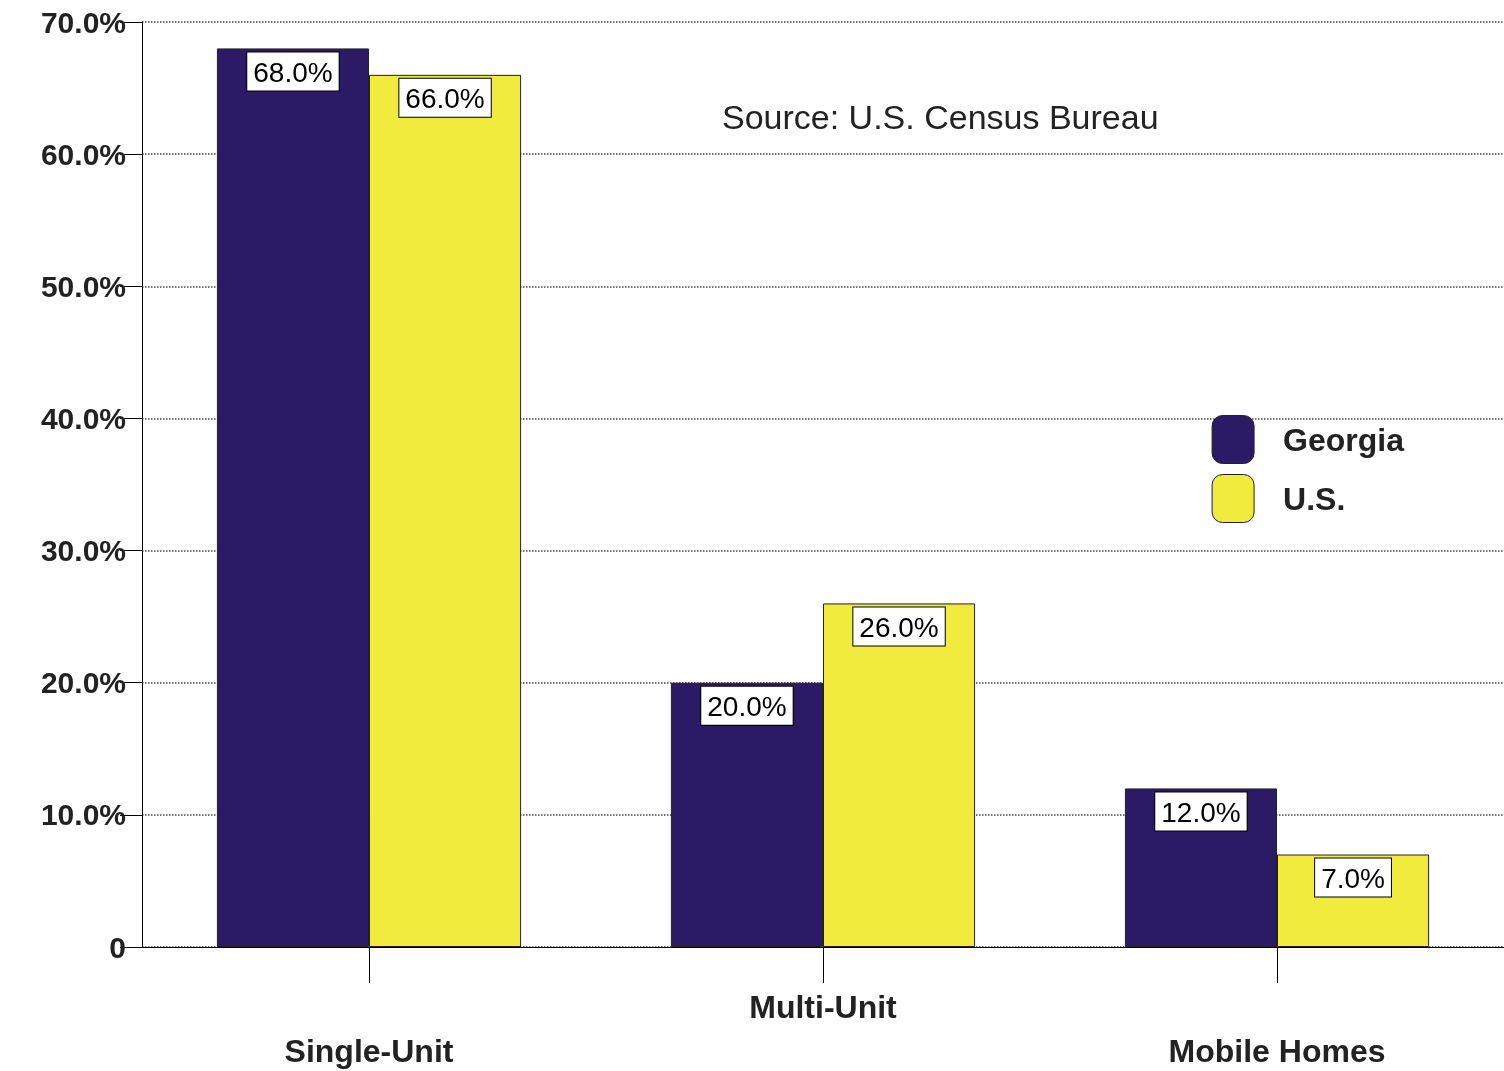 The image size is (1504, 1071). Describe the element at coordinates (747, 707) in the screenshot. I see `data-label: 20.0%` at that location.